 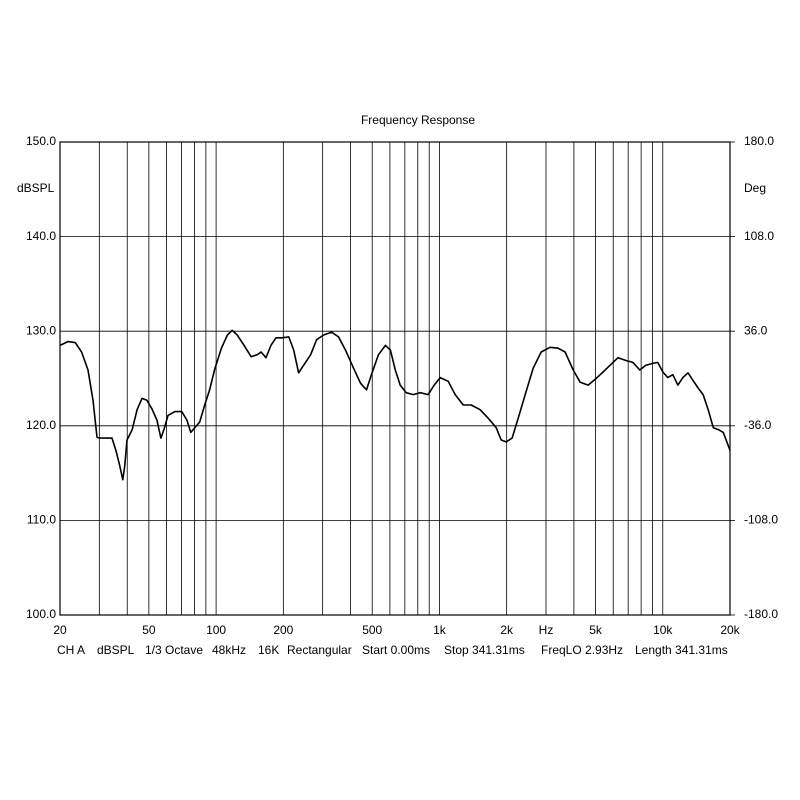 What do you see at coordinates (41, 141) in the screenshot?
I see `y-tick-label: 150.0` at bounding box center [41, 141].